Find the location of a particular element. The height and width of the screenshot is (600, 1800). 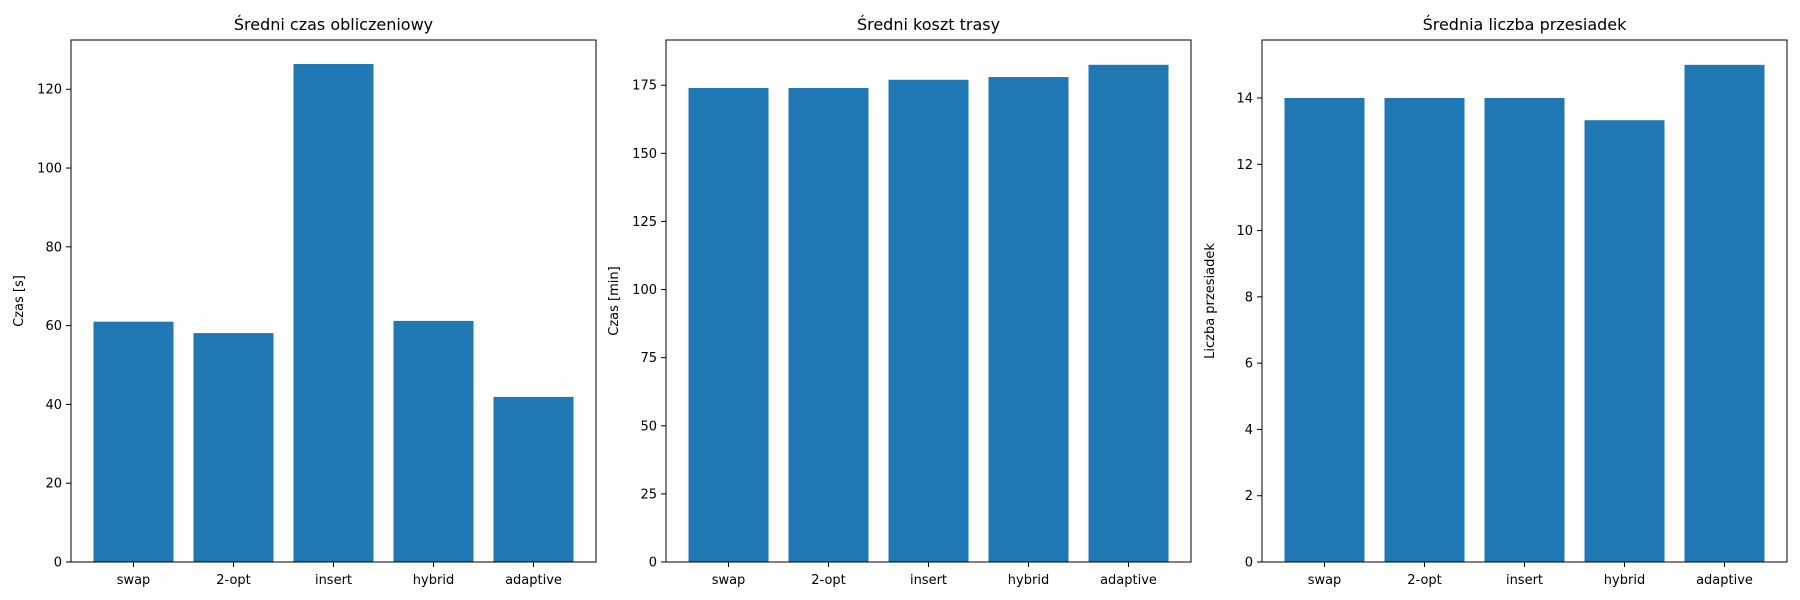

y-tick-label: 60 is located at coordinates (53, 326).